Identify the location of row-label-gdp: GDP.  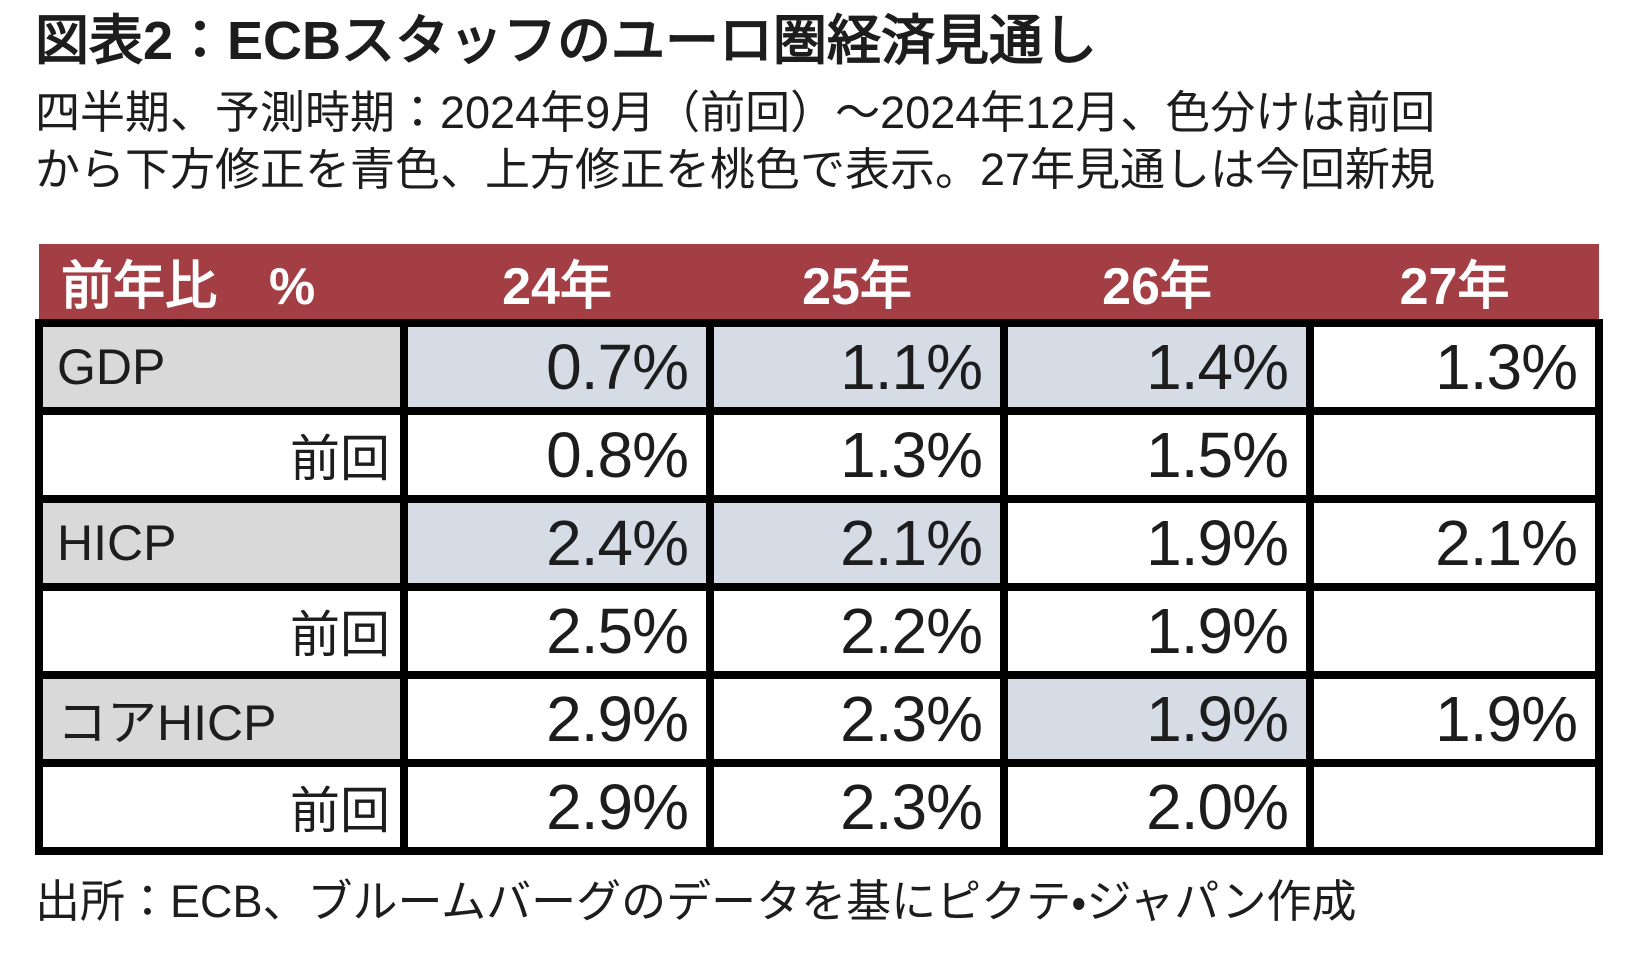
(221, 367).